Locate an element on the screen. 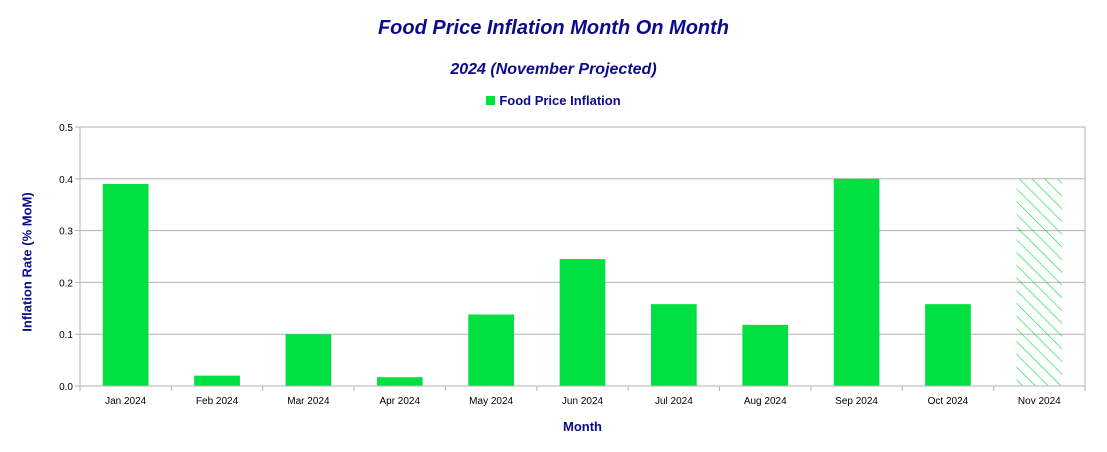 The image size is (1107, 452). x-tick-label: Nov 2024 is located at coordinates (1039, 401).